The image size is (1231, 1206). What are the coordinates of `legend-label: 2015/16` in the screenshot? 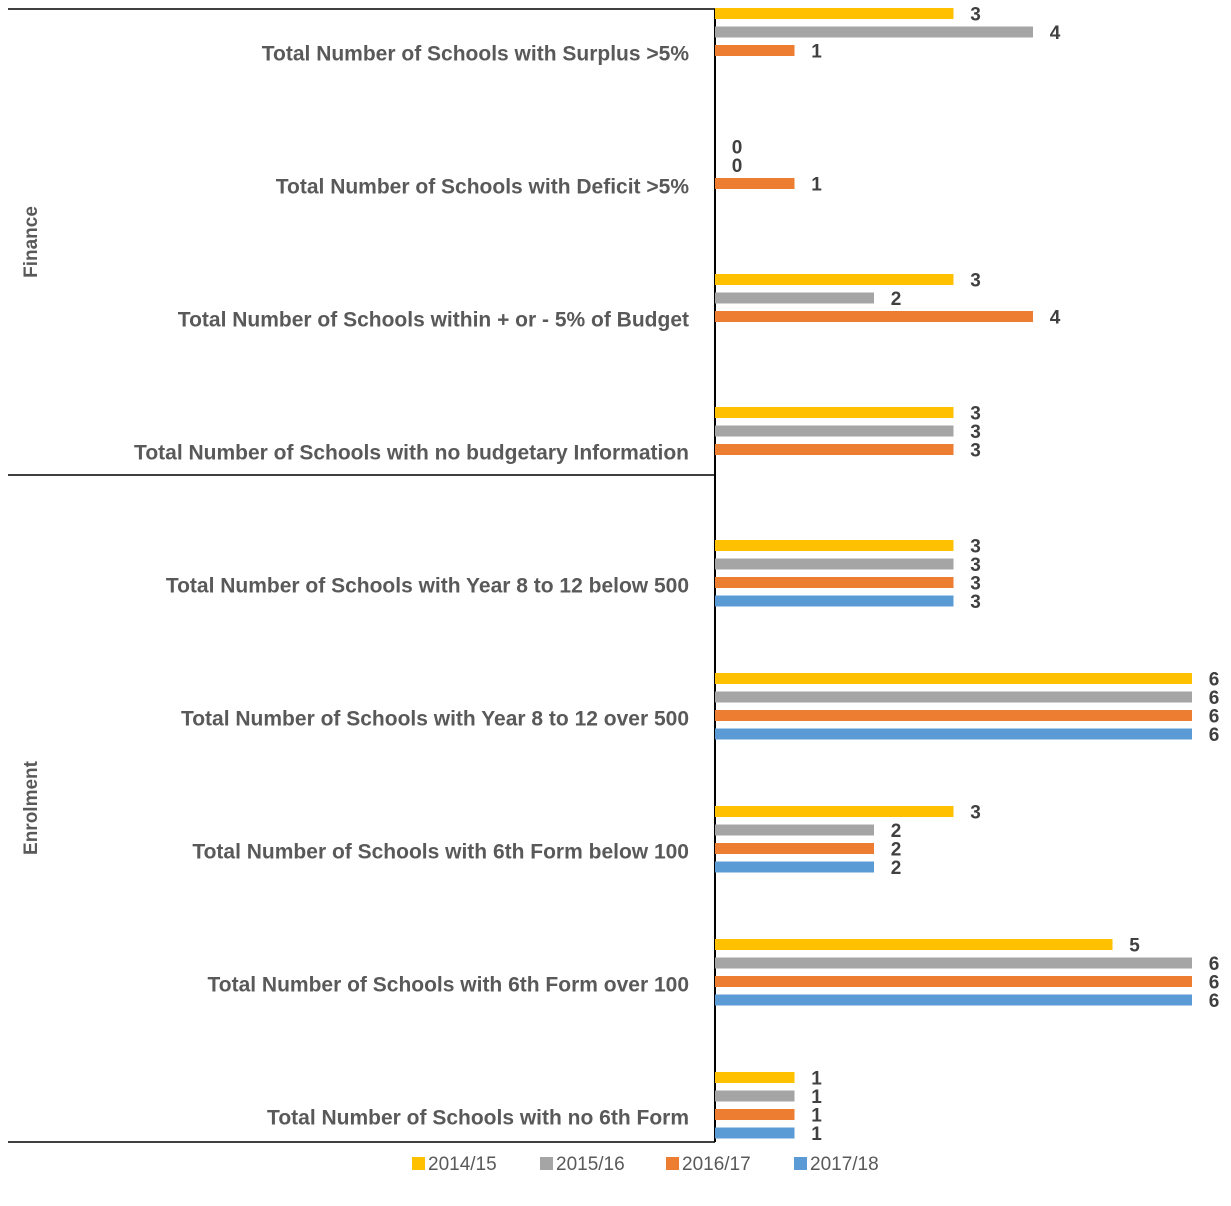 It's located at (590, 1164).